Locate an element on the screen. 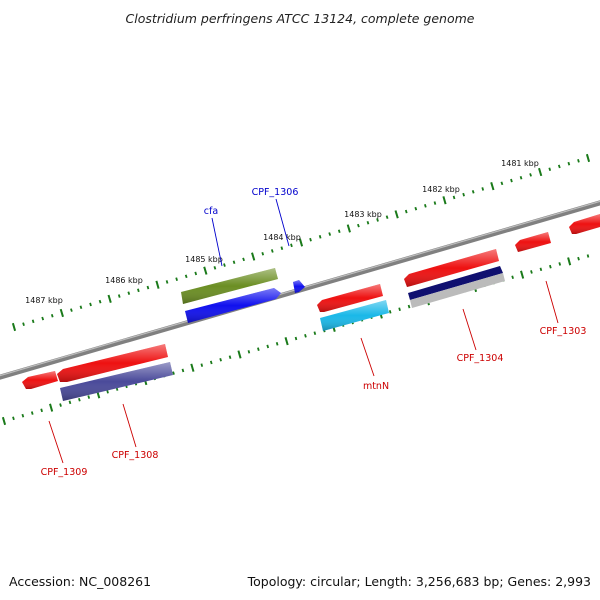 This screenshot has height=600, width=600. gene-label-cpf-1306: CPF_1306 is located at coordinates (275, 192).